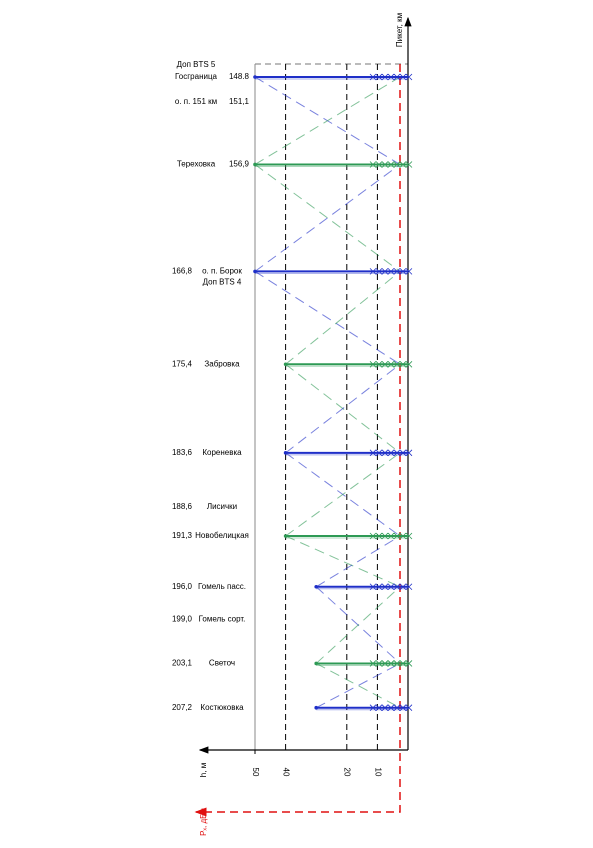 This screenshot has width=593, height=848. I want to click on station-name: Доп BTS 4, so click(222, 282).